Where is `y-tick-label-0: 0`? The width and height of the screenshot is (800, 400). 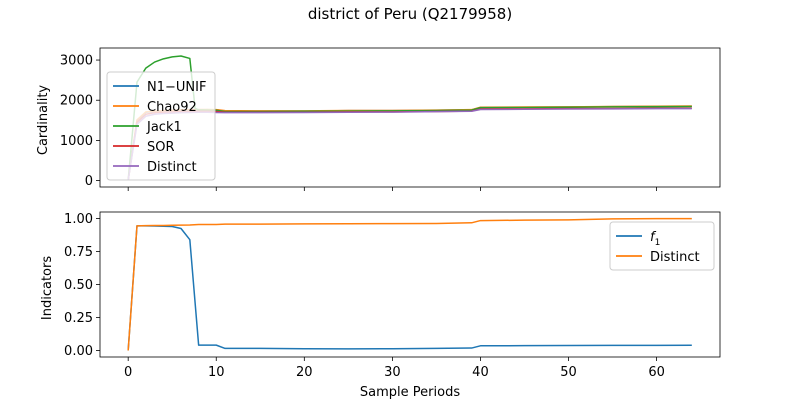 y-tick-label-0: 0 is located at coordinates (89, 181).